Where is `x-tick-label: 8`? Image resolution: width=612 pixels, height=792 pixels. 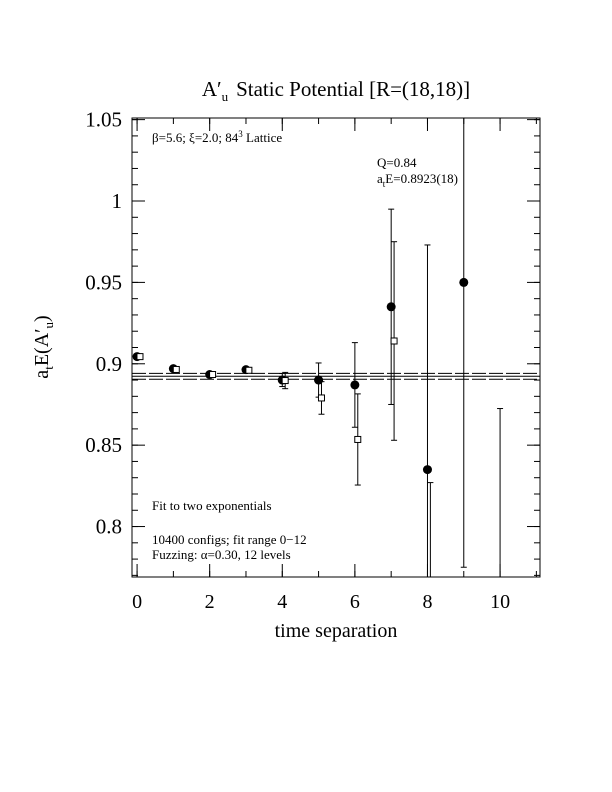
x-tick-label: 8 is located at coordinates (427, 602).